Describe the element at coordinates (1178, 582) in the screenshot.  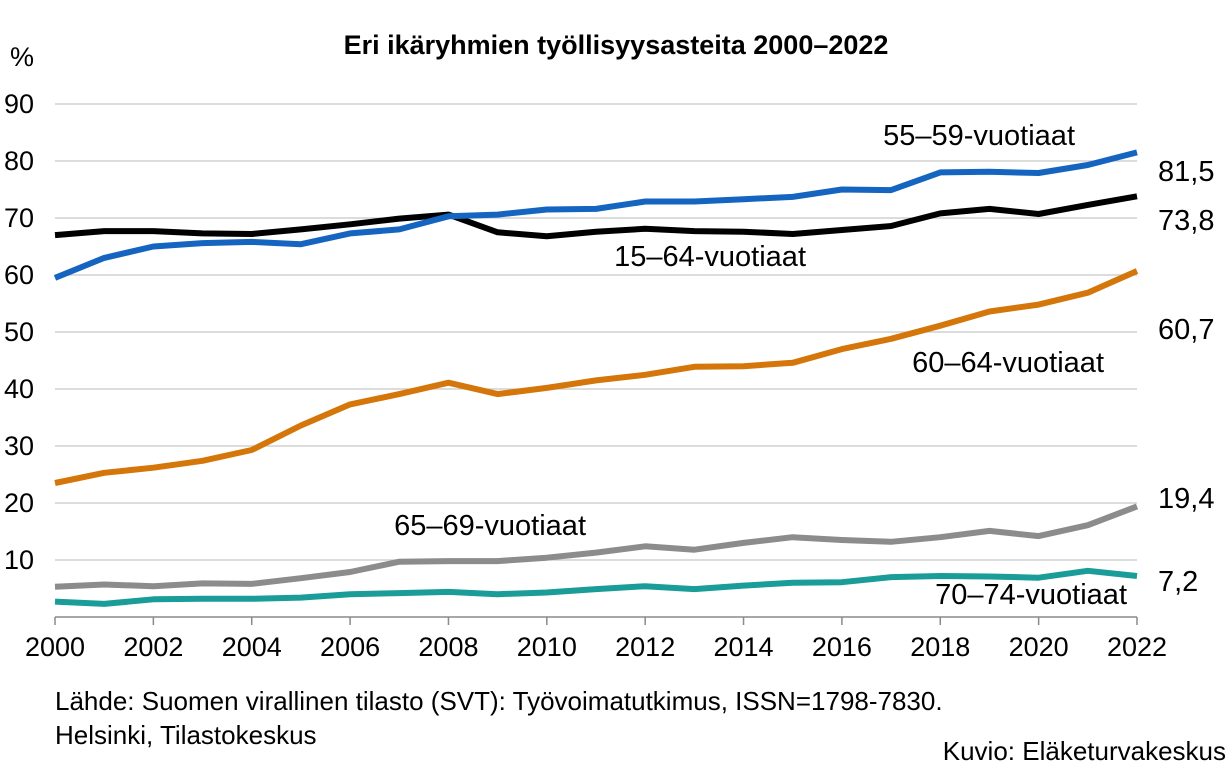
I see `end-value-label: 7,2` at that location.